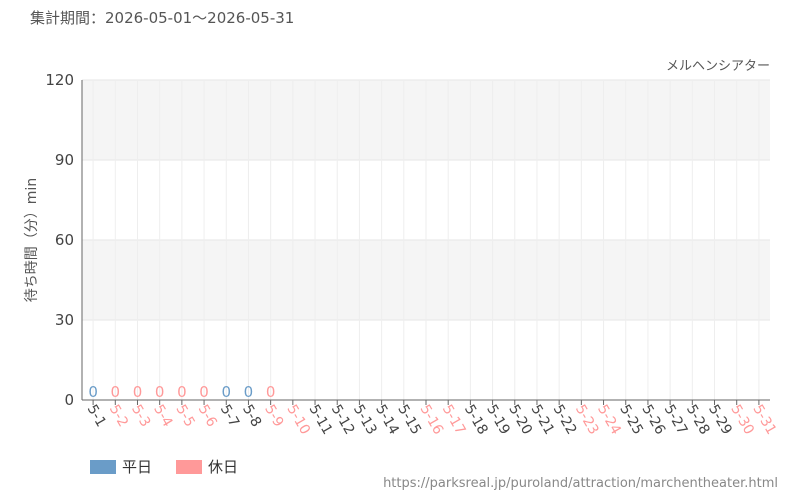 The width and height of the screenshot is (800, 500). Describe the element at coordinates (162, 416) in the screenshot. I see `x-tick-label: 5-4` at that location.